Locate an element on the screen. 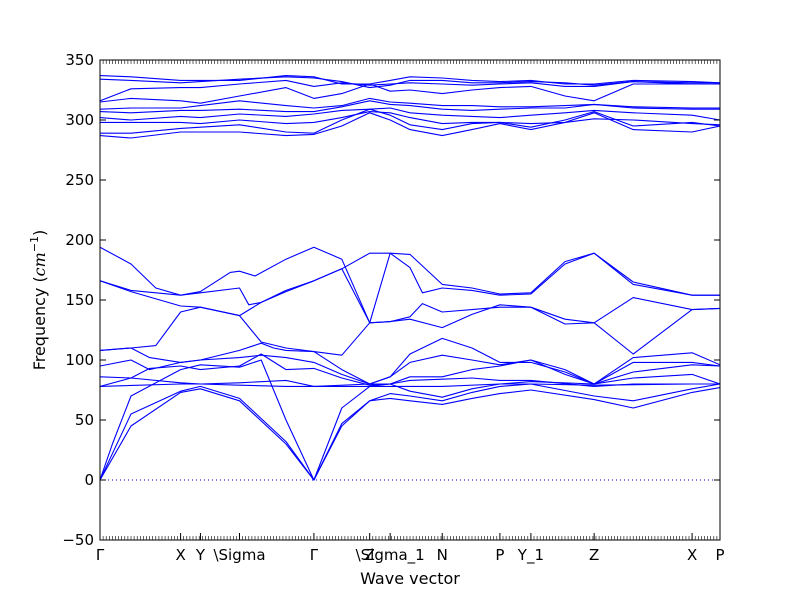 The image size is (800, 600). y-tick-label: 50 is located at coordinates (84, 420).